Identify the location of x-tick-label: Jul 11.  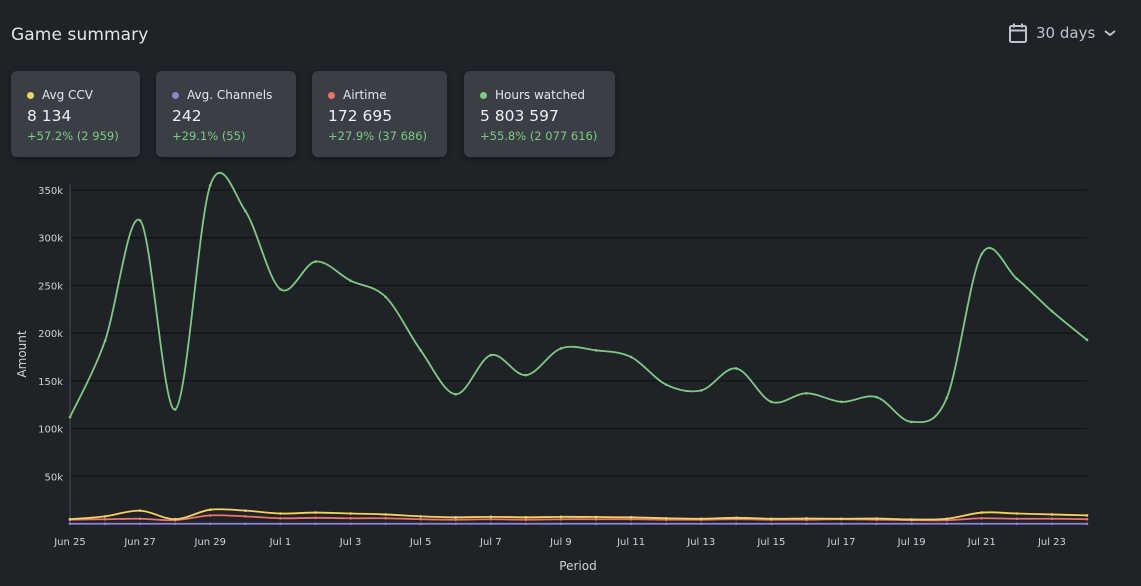
(630, 542).